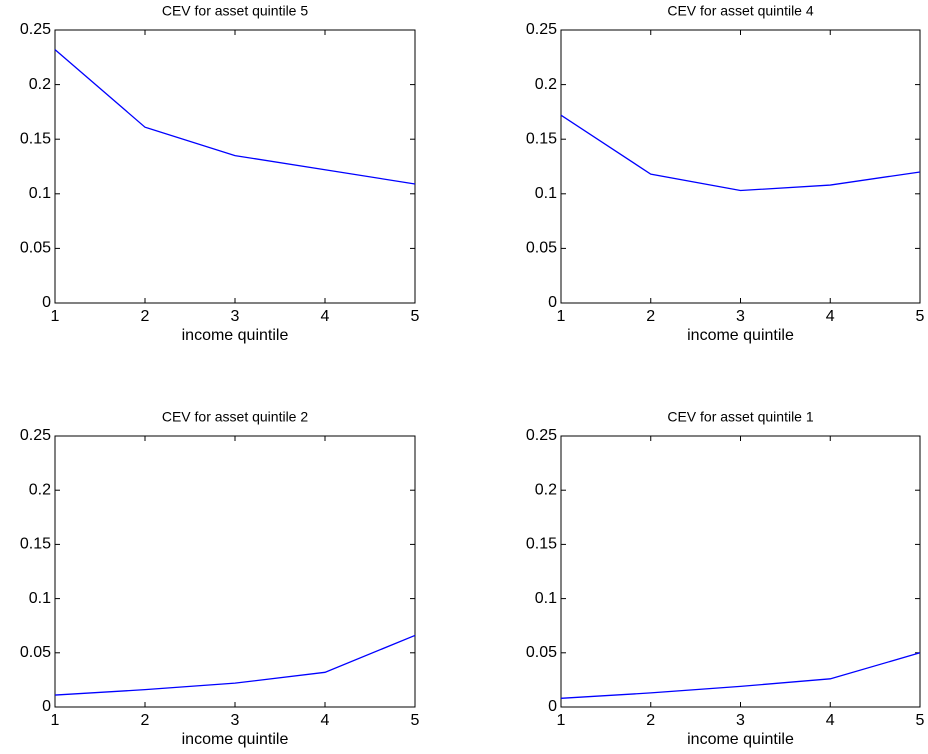 The height and width of the screenshot is (754, 928). What do you see at coordinates (740, 417) in the screenshot?
I see `chart-title: CEV for asset quintile 1` at bounding box center [740, 417].